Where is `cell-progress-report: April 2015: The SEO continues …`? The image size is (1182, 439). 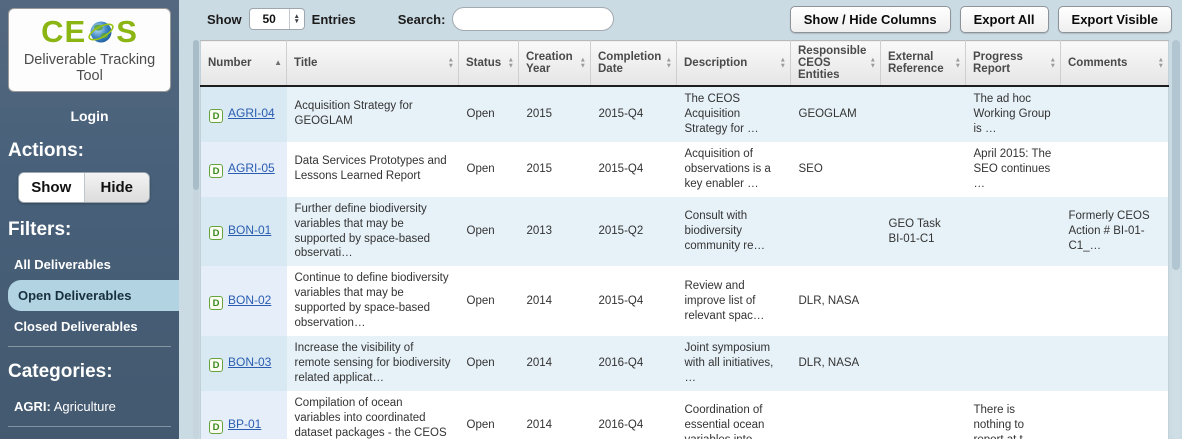
cell-progress-report: April 2015: The SEO continues … is located at coordinates (1013, 169).